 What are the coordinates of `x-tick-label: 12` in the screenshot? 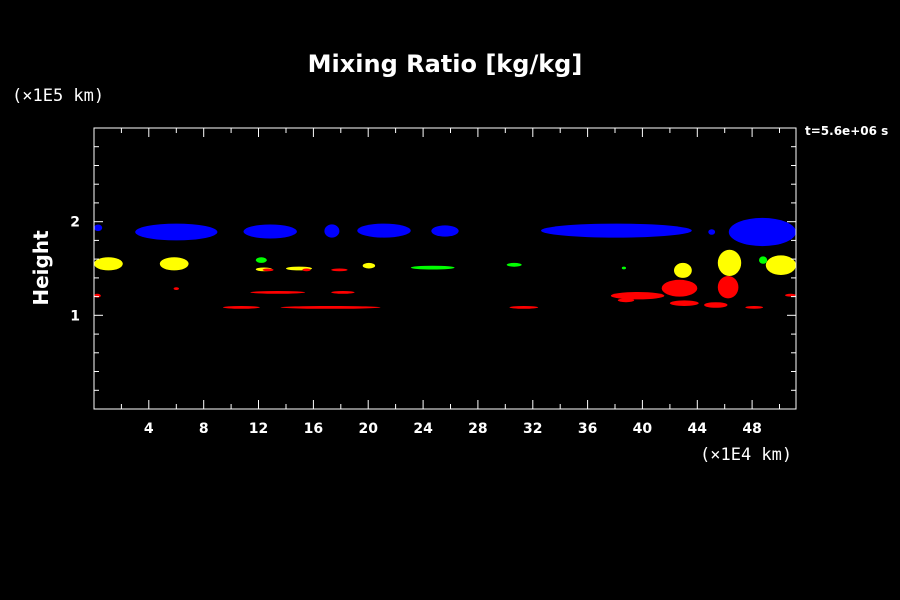 It's located at (258, 429).